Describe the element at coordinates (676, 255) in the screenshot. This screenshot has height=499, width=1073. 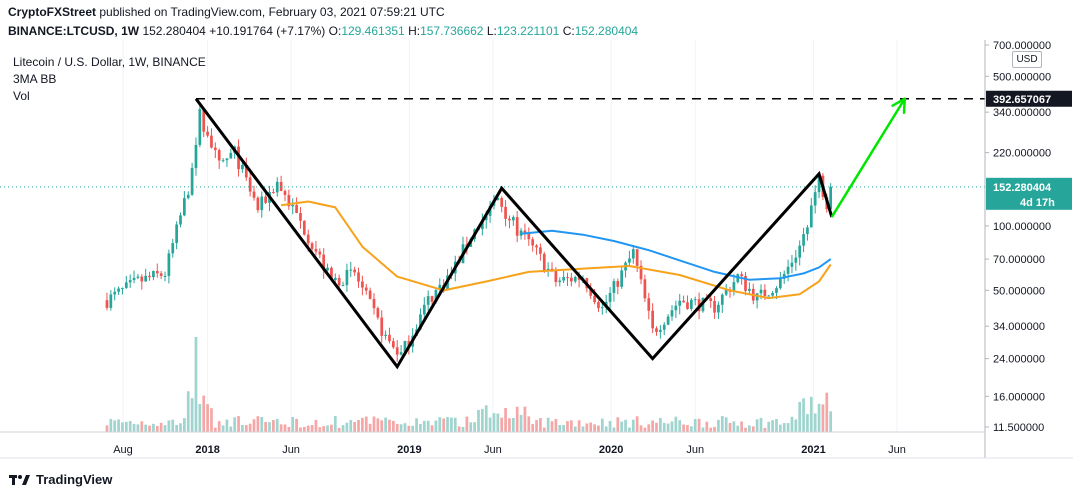
I see `ma-fast-line` at that location.